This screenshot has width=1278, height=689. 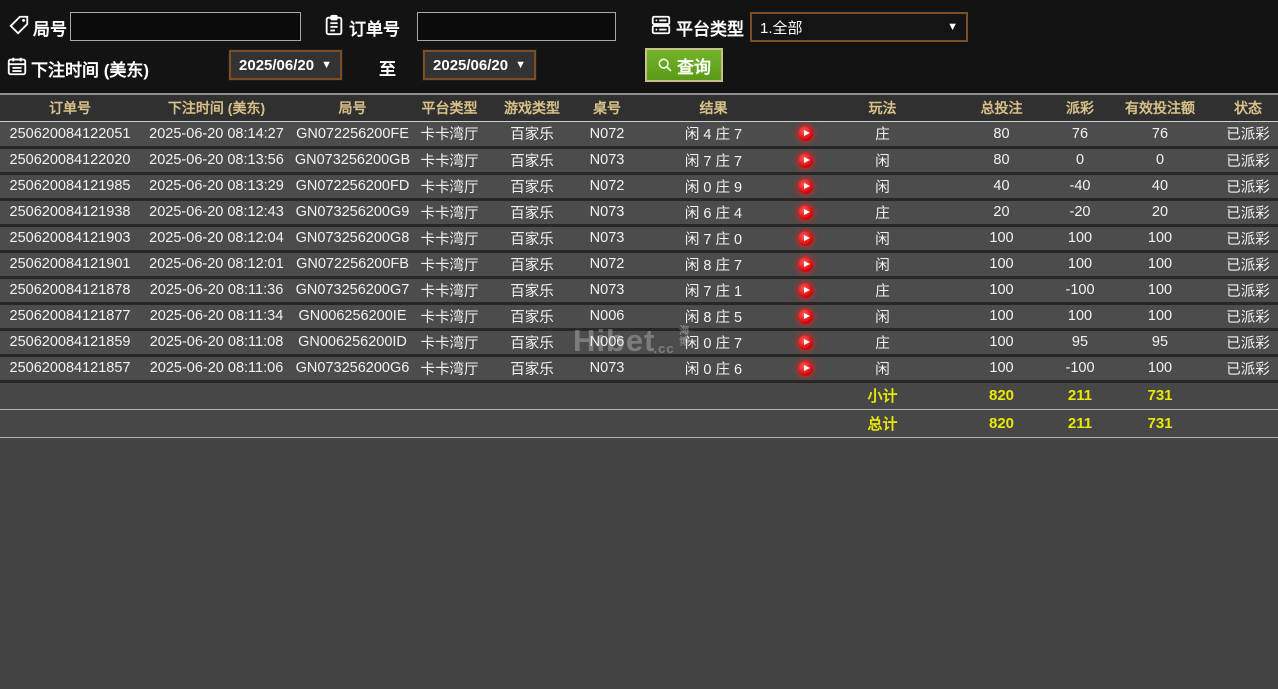 What do you see at coordinates (1001, 160) in the screenshot?
I see `total-bet-cell: 80` at bounding box center [1001, 160].